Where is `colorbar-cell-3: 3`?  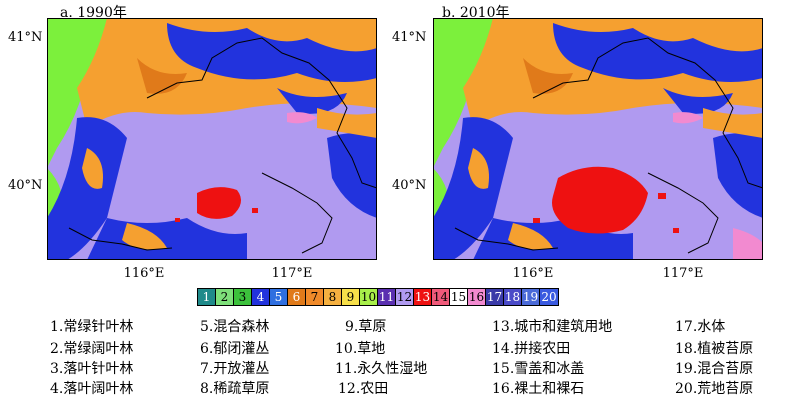
colorbar-cell-3: 3 is located at coordinates (243, 297).